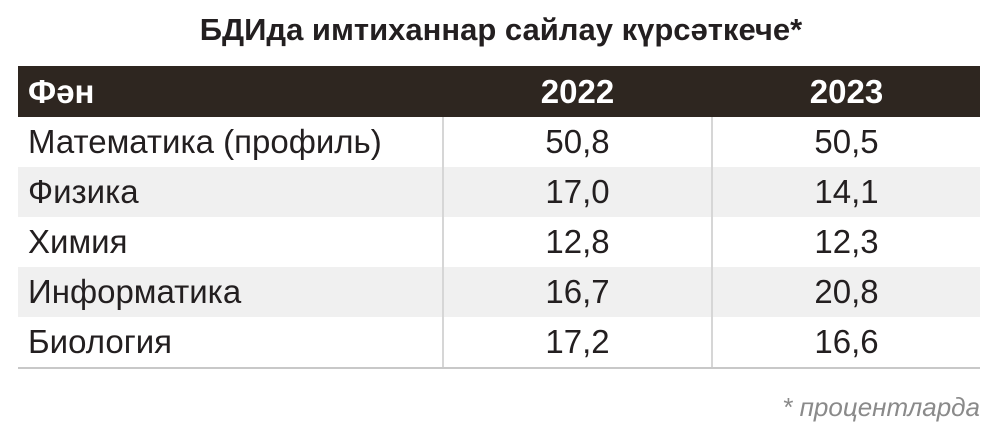 This screenshot has height=443, width=1002. I want to click on table-cell: 12,8, so click(577, 242).